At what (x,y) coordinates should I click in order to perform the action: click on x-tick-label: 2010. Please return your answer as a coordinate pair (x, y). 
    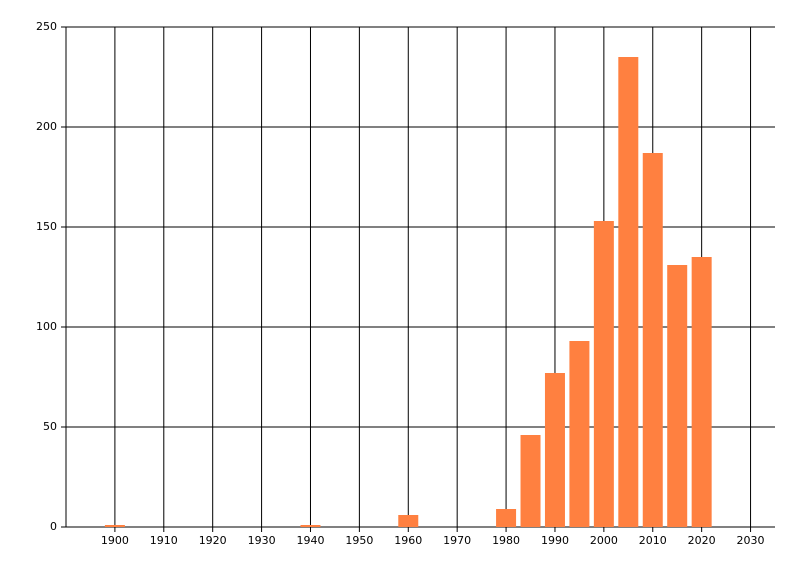
    Looking at the image, I should click on (653, 540).